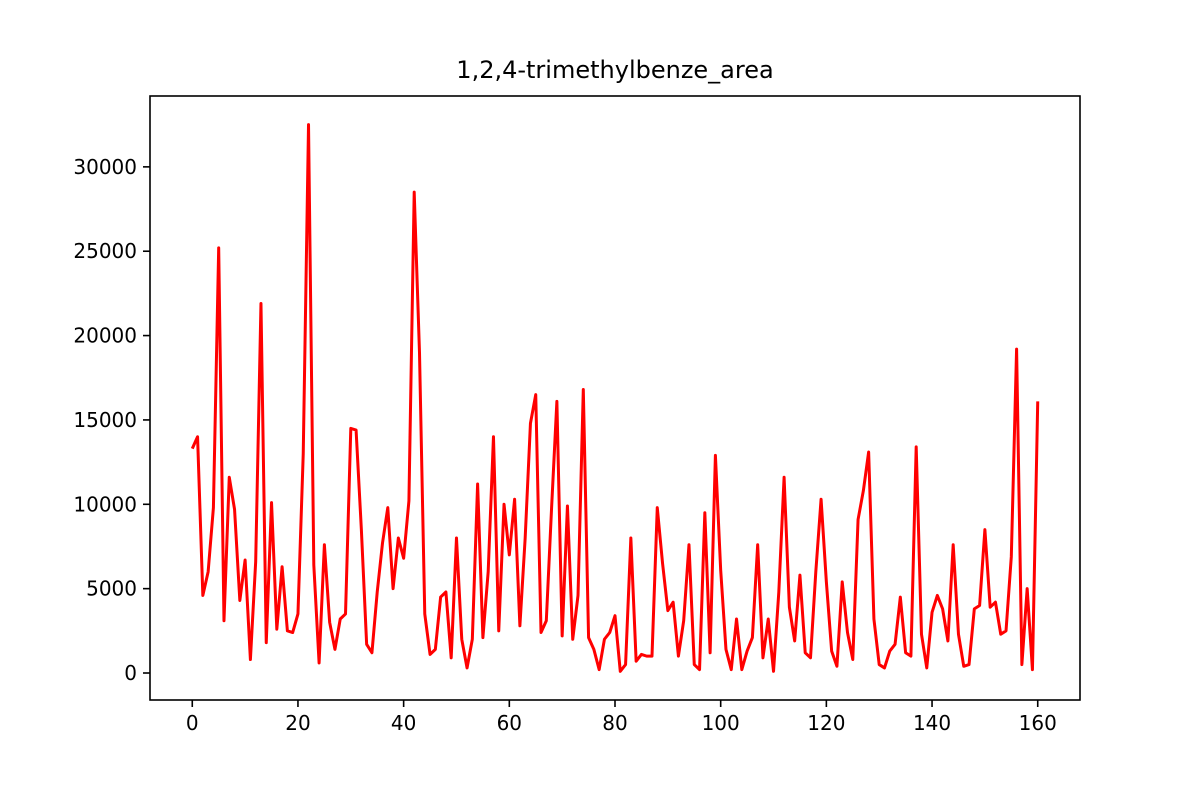 The image size is (1200, 804). I want to click on x-tick-label: 0, so click(192, 723).